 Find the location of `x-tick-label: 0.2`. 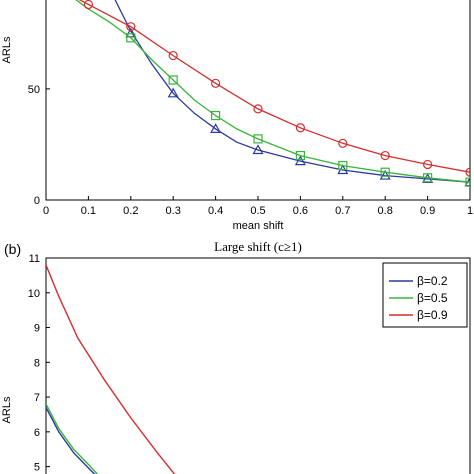

x-tick-label: 0.2 is located at coordinates (130, 211).